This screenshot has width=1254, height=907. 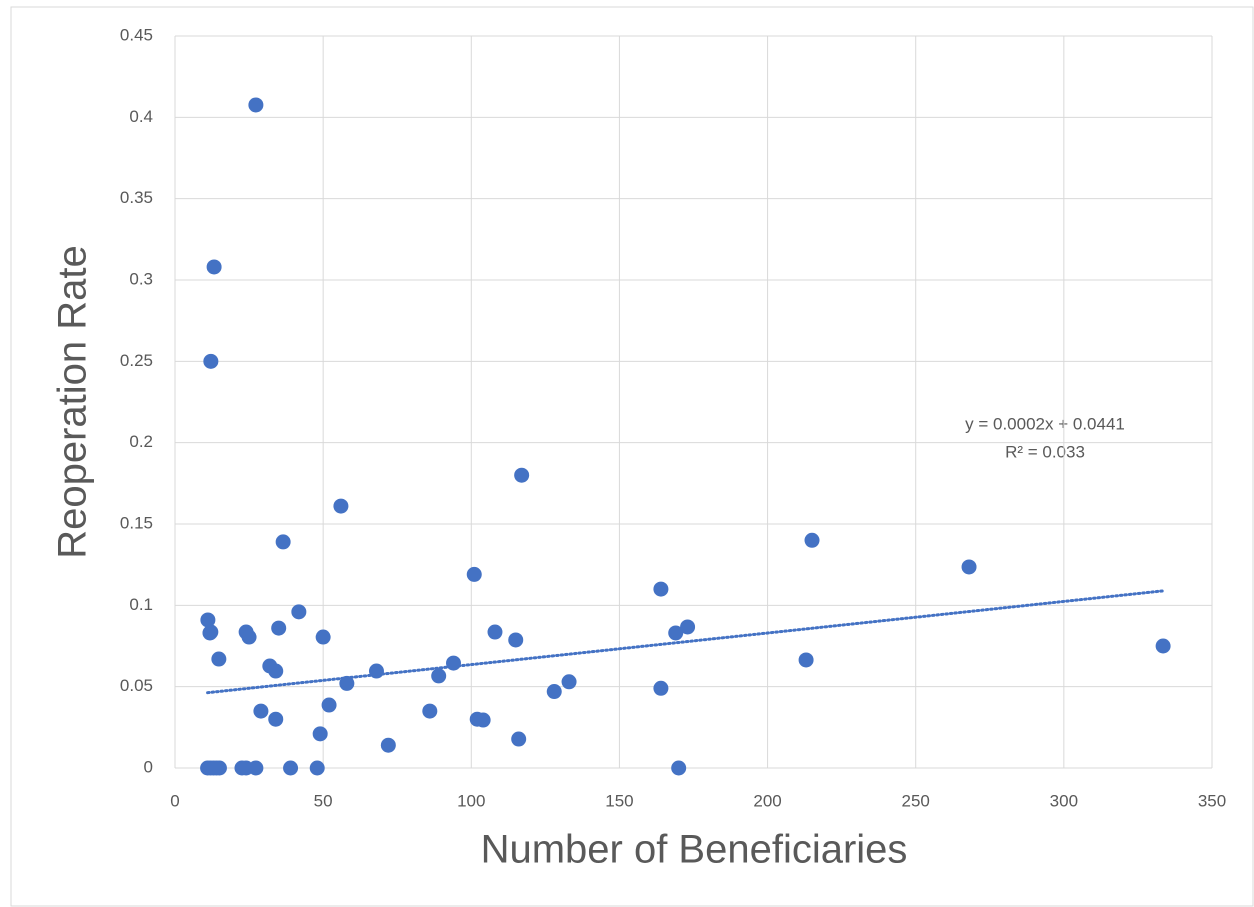 What do you see at coordinates (686, 642) in the screenshot?
I see `trendline` at bounding box center [686, 642].